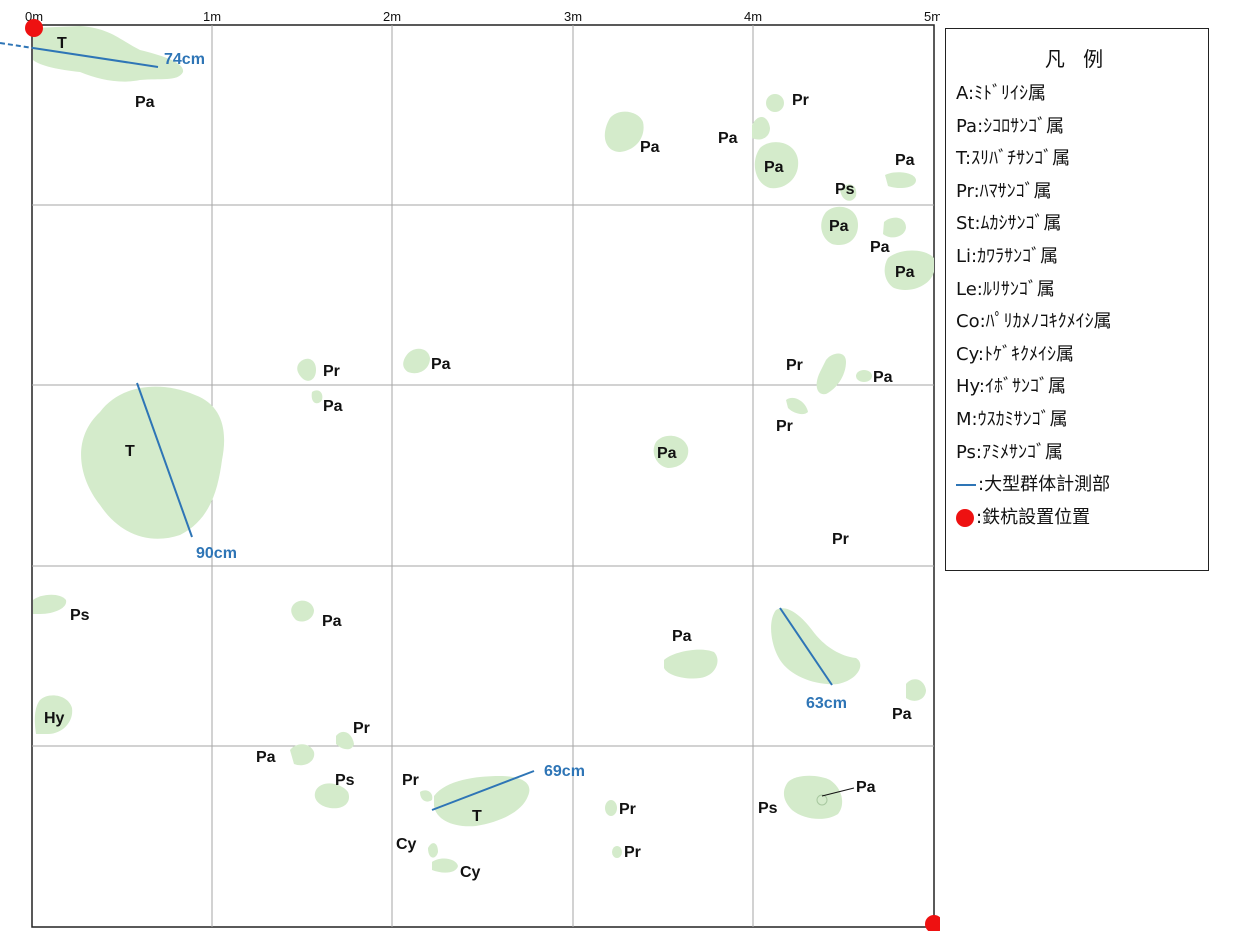 This screenshot has height=931, width=1241. What do you see at coordinates (753, 16) in the screenshot?
I see `axis-label-4m: 4m` at bounding box center [753, 16].